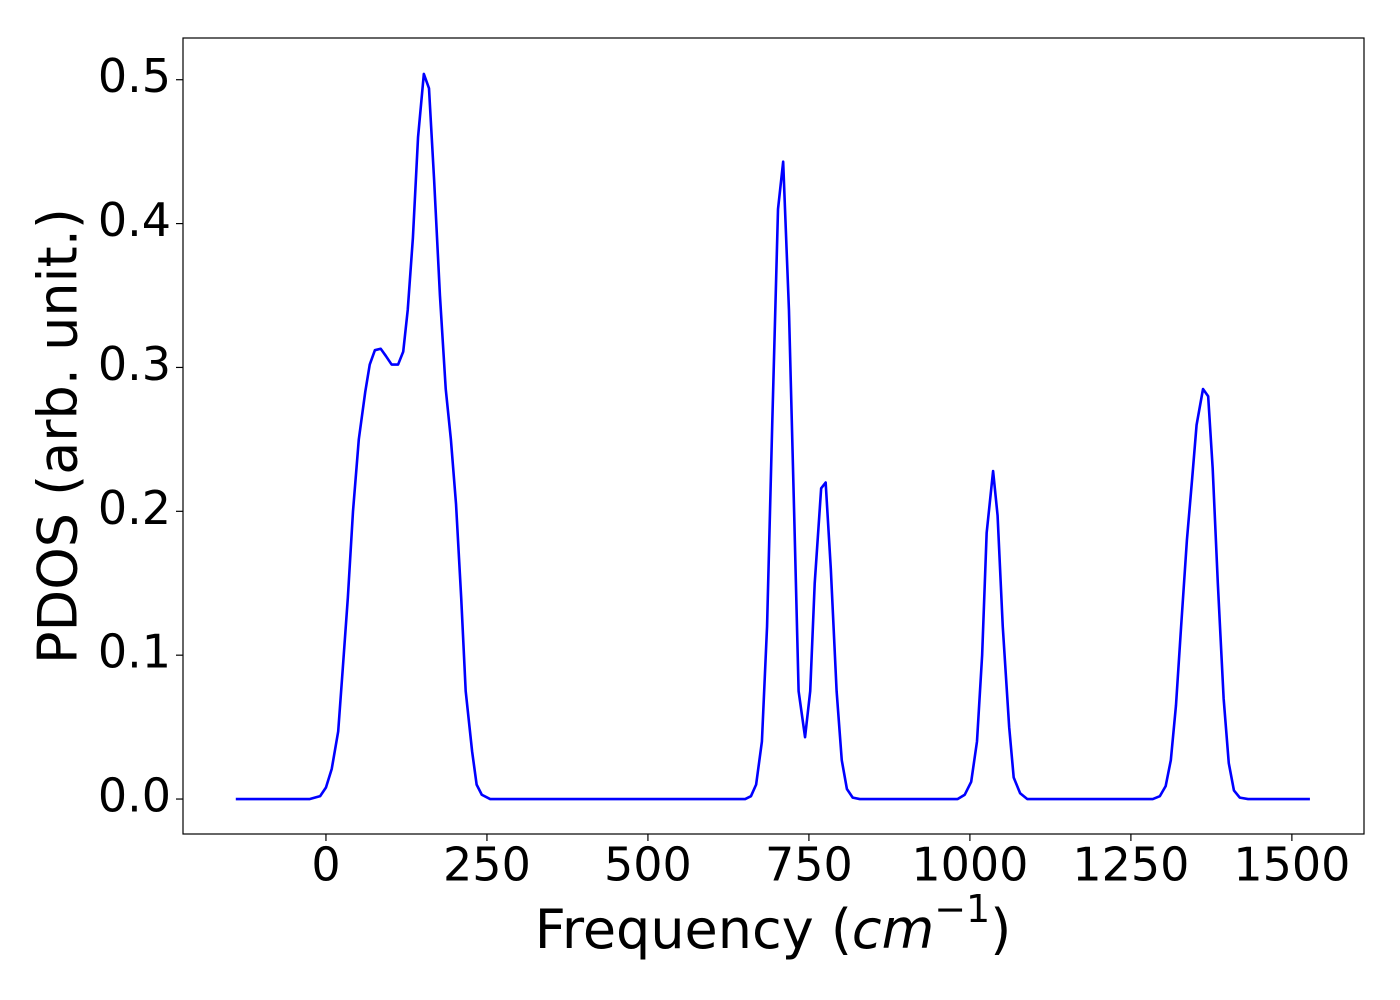 Image resolution: width=1400 pixels, height=1000 pixels. I want to click on y-tick-label: 0.2, so click(134, 508).